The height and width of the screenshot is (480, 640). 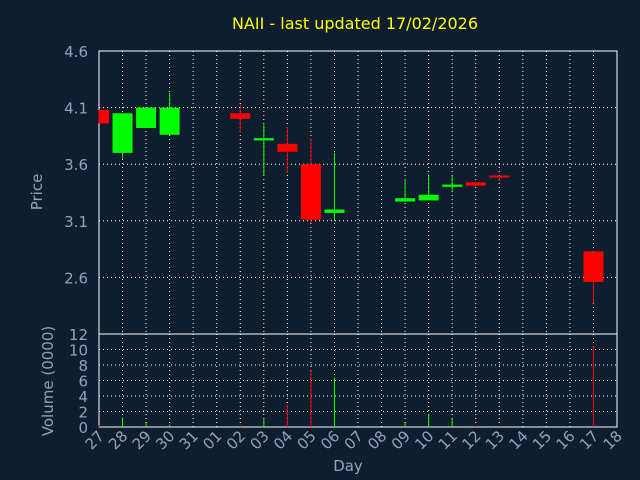 What do you see at coordinates (165, 440) in the screenshot?
I see `day-tick-label: 30` at bounding box center [165, 440].